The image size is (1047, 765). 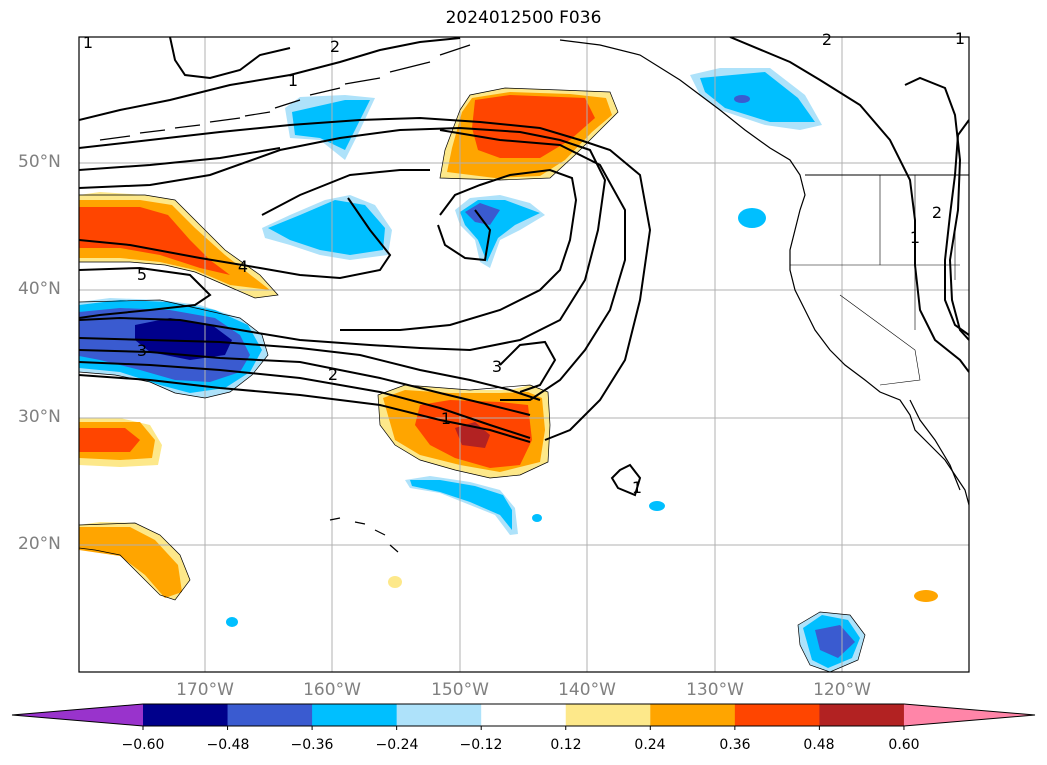 What do you see at coordinates (243, 266) in the screenshot?
I see `contour-label: 4` at bounding box center [243, 266].